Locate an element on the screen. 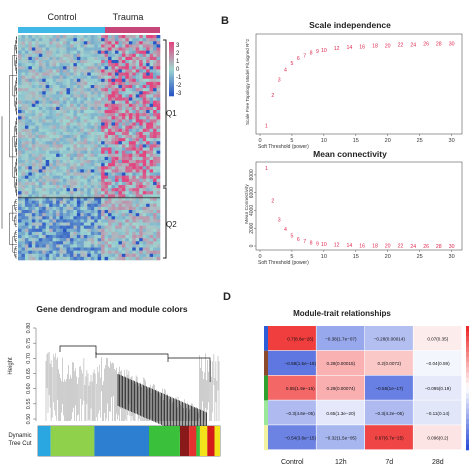 This screenshot has width=474, height=474. colorbar-segment is located at coordinates (171, 64).